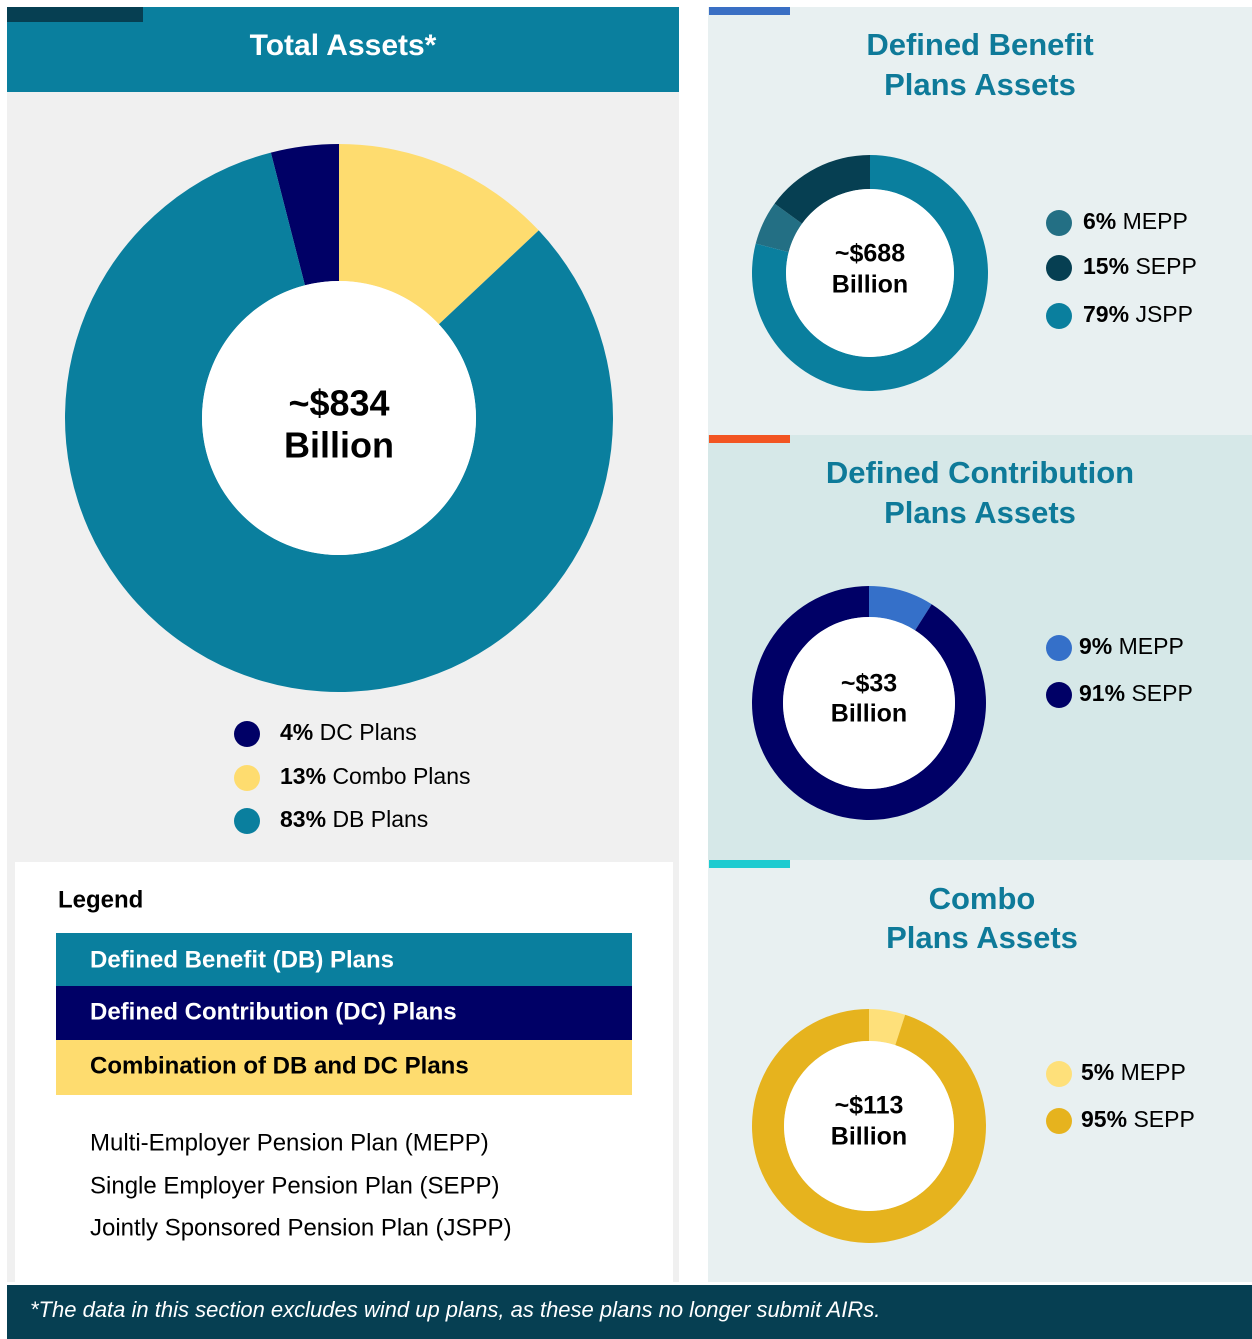  What do you see at coordinates (289, 1142) in the screenshot?
I see `definition: Multi-Employer Pension Plan (MEPP)` at bounding box center [289, 1142].